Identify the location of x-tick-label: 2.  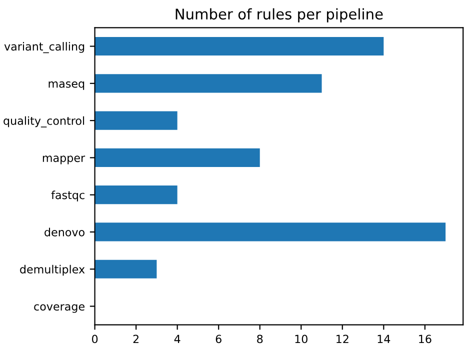
(135, 338).